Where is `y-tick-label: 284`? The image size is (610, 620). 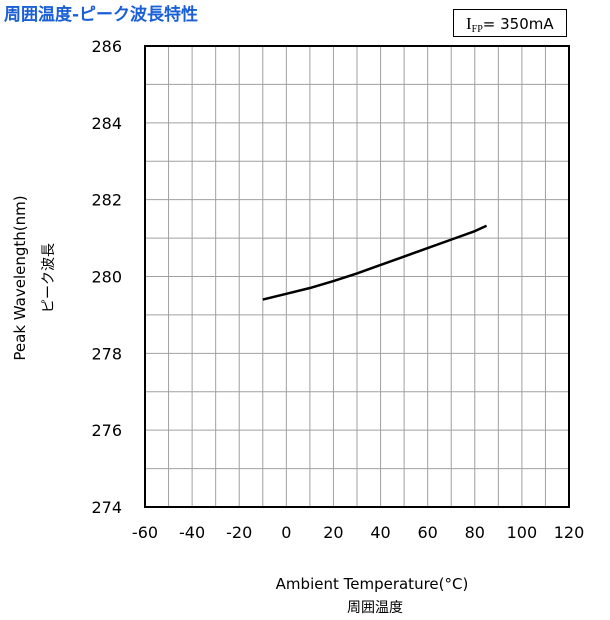 y-tick-label: 284 is located at coordinates (106, 123).